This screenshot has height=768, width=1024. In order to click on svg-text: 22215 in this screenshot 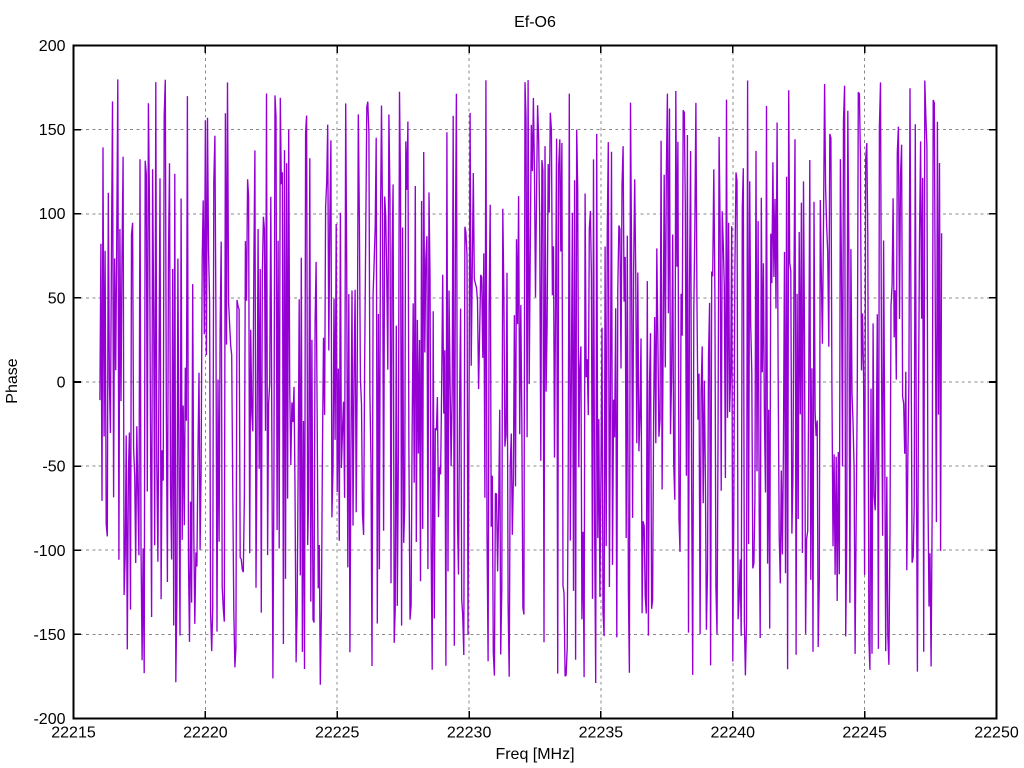, I will do `click(73, 733)`.